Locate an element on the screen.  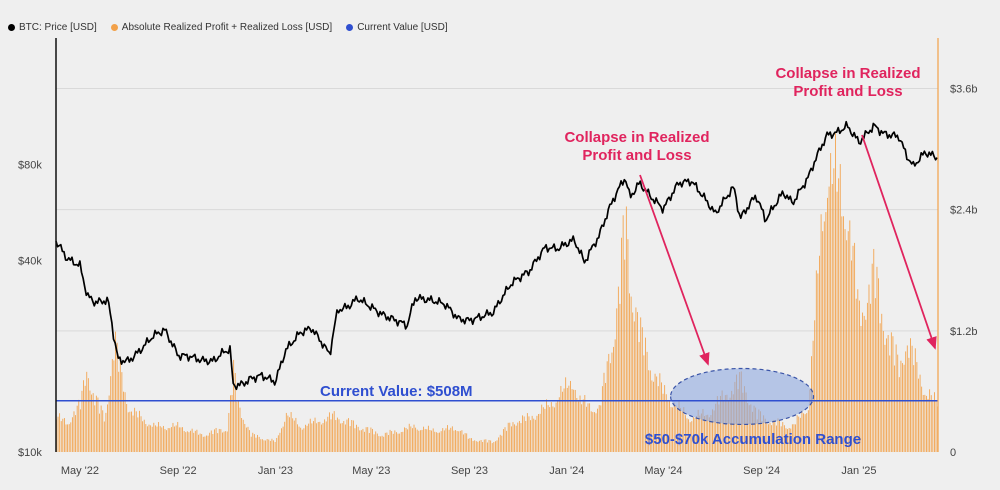
x-tick-label: May '23 is located at coordinates (371, 471).